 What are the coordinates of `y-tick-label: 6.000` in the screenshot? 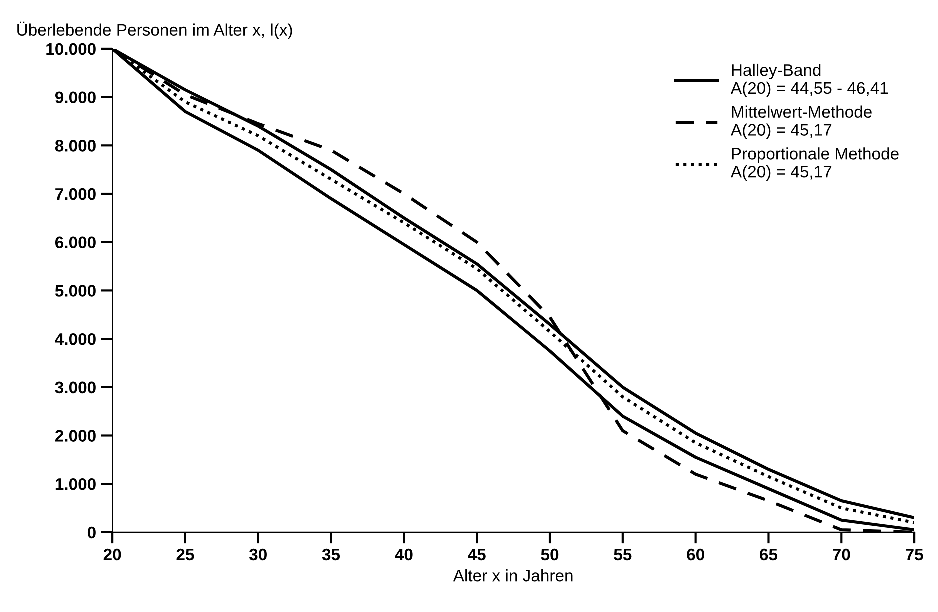 It's located at (75, 242).